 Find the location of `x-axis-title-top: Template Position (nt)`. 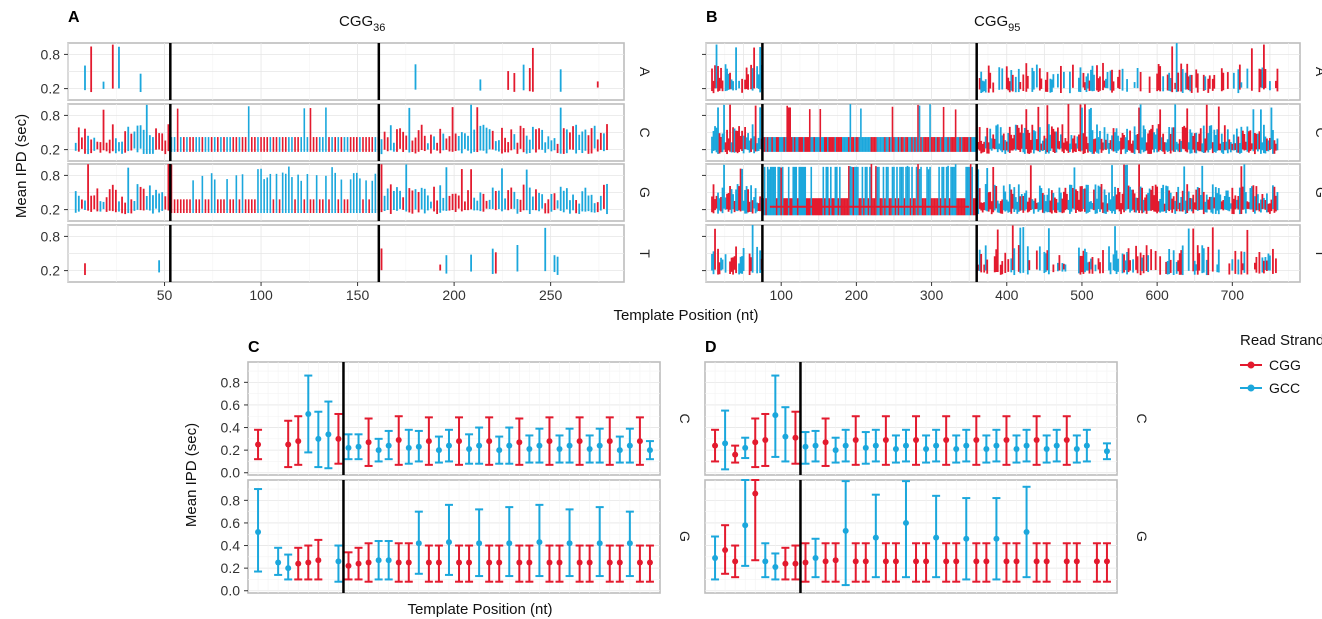

x-axis-title-top: Template Position (nt) is located at coordinates (685, 315).